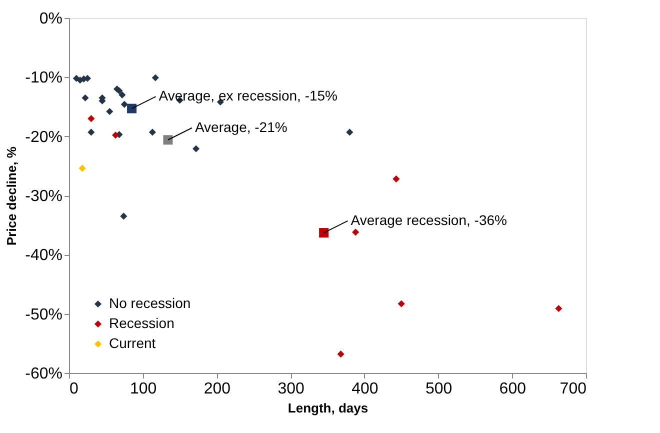 The height and width of the screenshot is (433, 660). Describe the element at coordinates (43, 374) in the screenshot. I see `y-tick-label: -60%` at that location.